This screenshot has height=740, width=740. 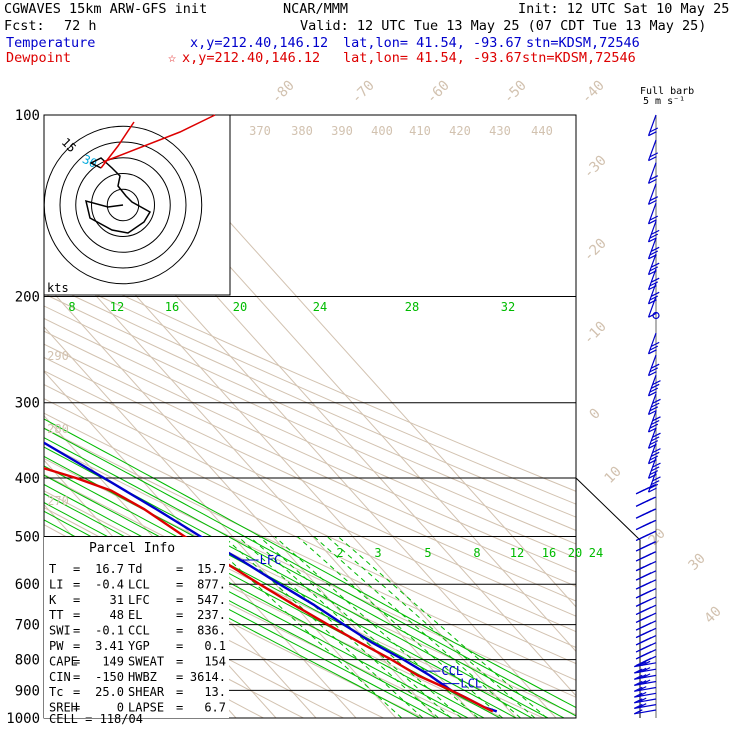 What do you see at coordinates (63, 708) in the screenshot?
I see `parcel-param-name: SREH` at bounding box center [63, 708].